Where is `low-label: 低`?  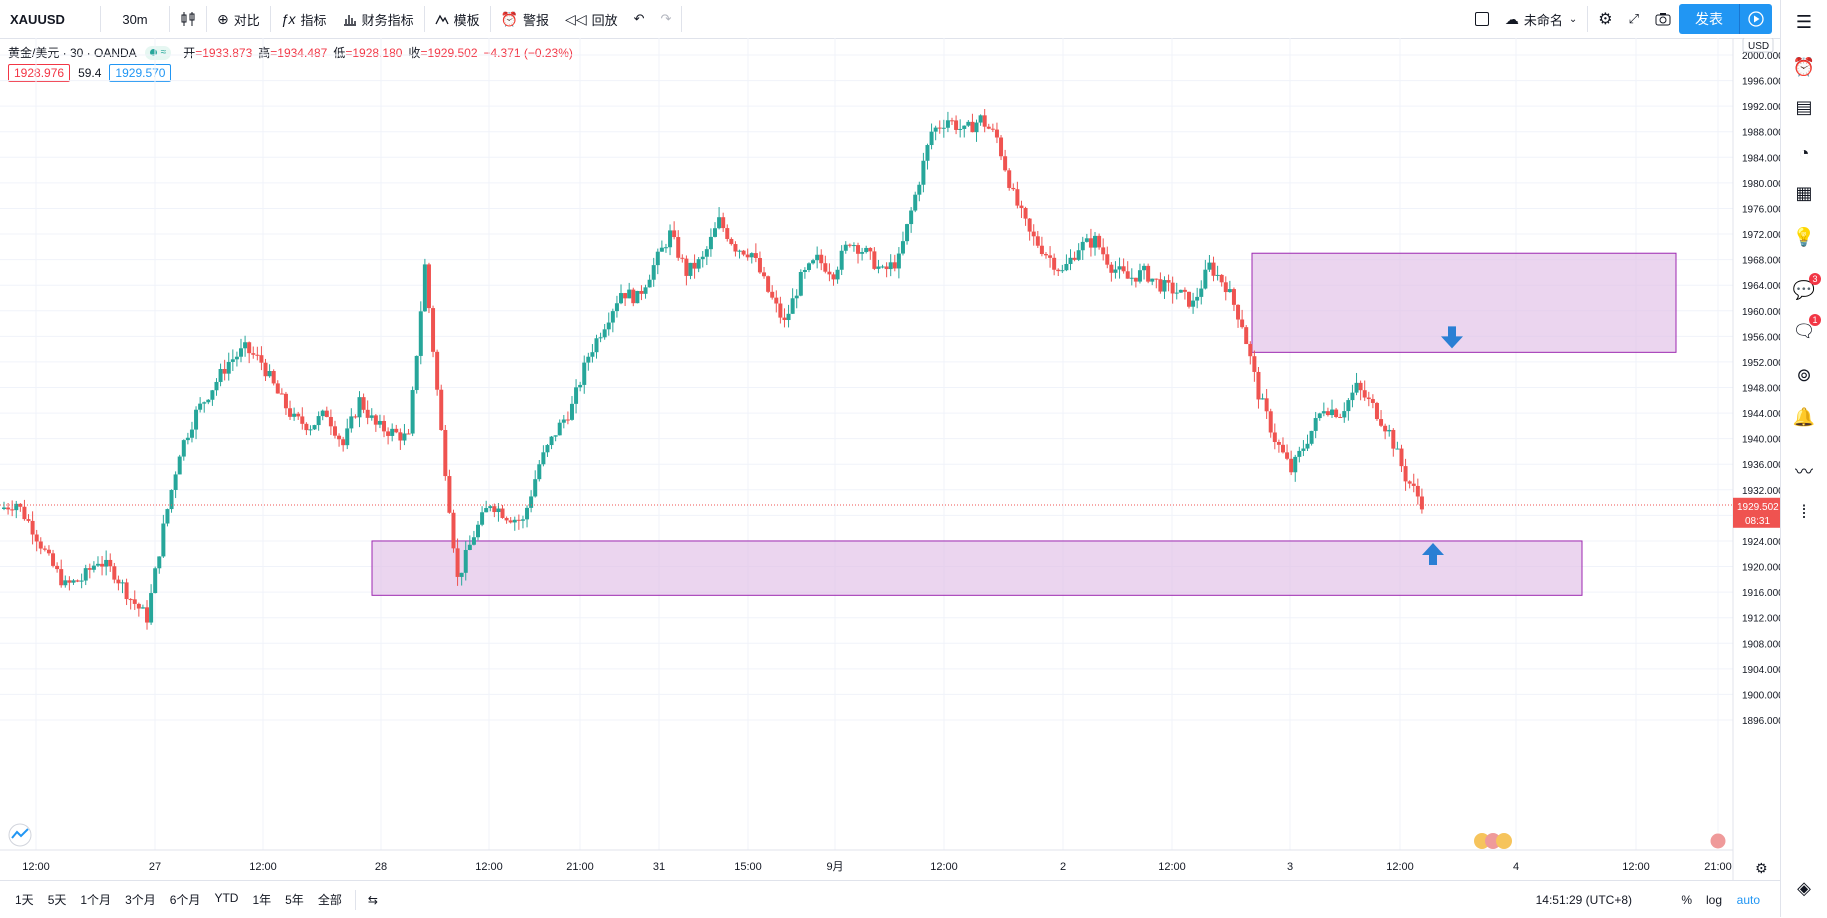
low-label: 低 is located at coordinates (339, 53).